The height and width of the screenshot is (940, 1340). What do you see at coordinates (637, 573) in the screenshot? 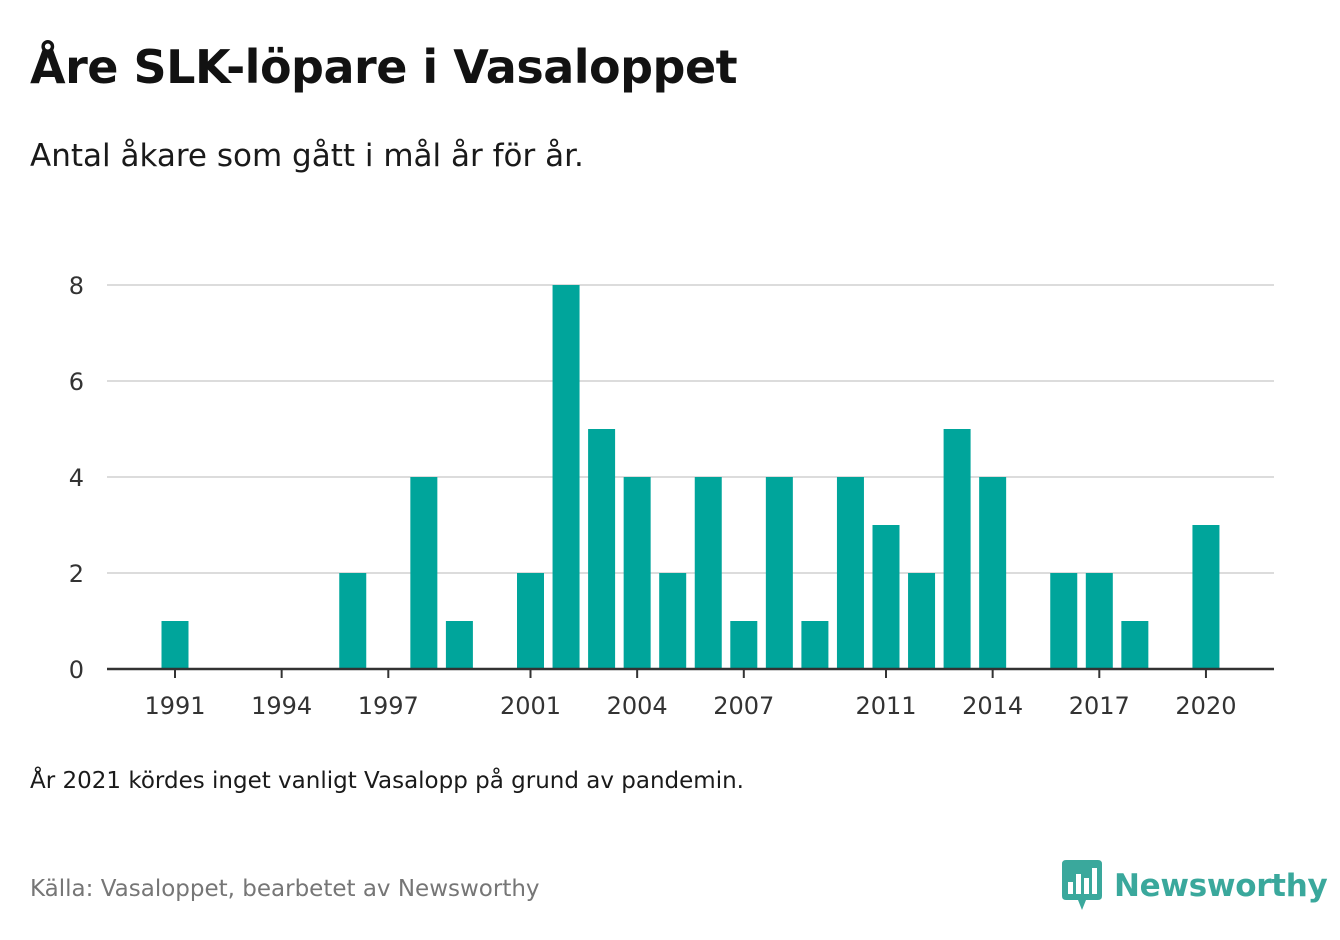
I see `bar-2004` at bounding box center [637, 573].